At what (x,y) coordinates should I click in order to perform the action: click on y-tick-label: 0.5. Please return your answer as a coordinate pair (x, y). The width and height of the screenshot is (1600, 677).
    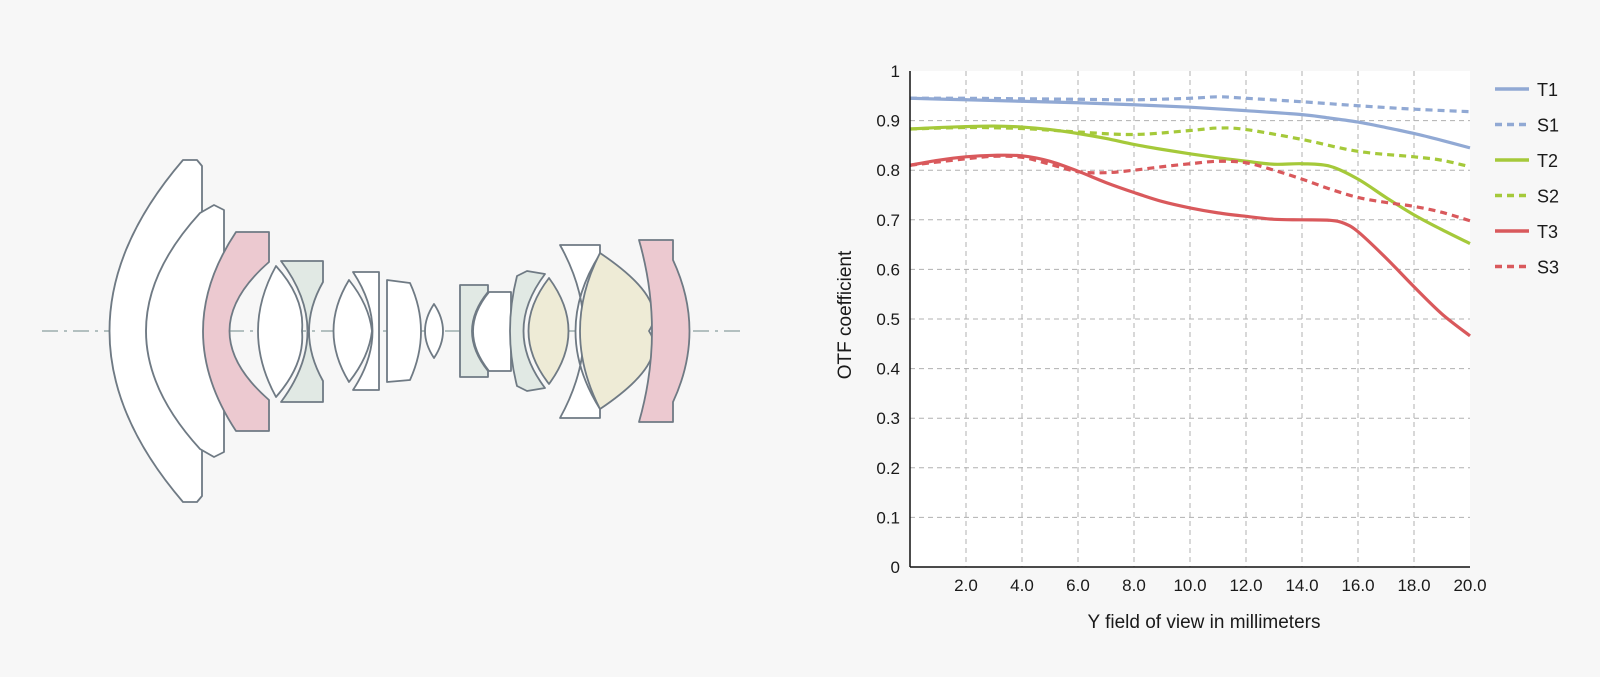
    Looking at the image, I should click on (888, 319).